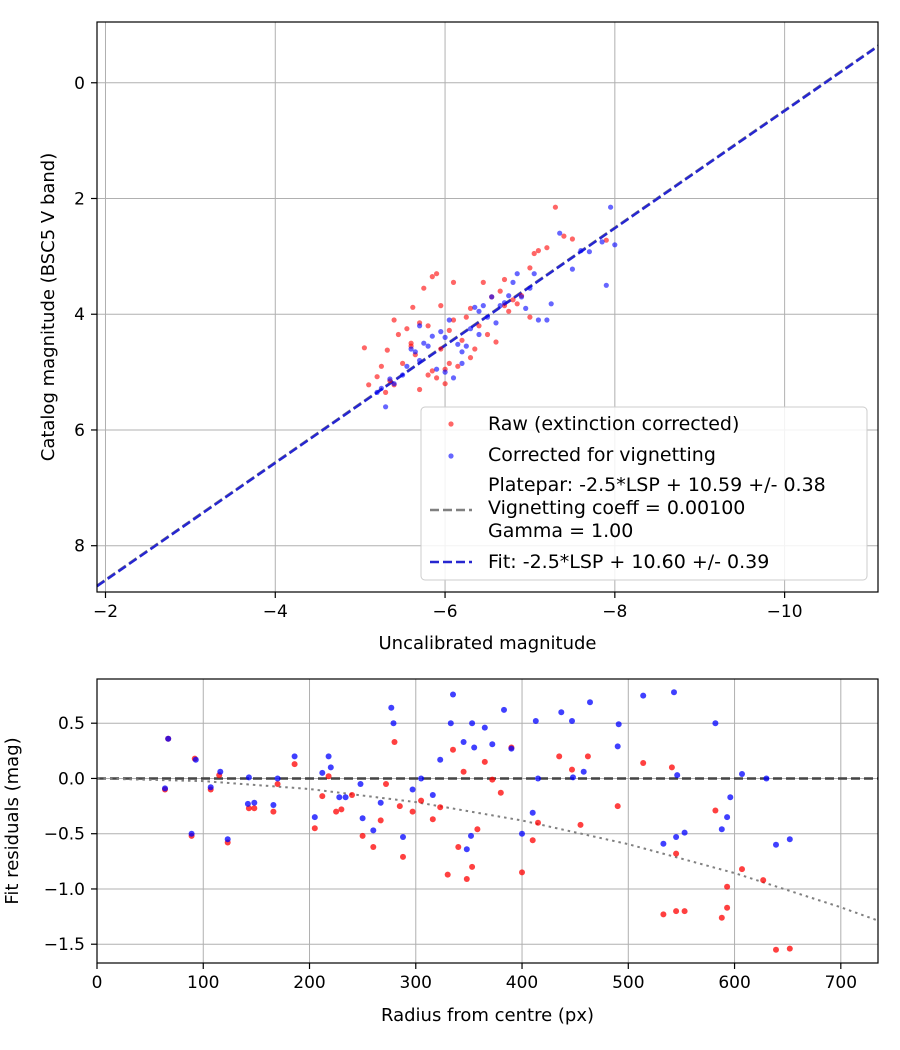 The image size is (900, 1050). I want to click on x-tick-label: 300, so click(416, 983).